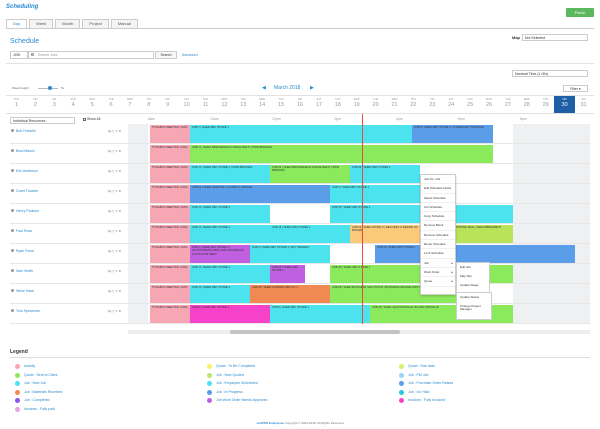 The height and width of the screenshot is (429, 600). Describe the element at coordinates (230, 314) in the screenshot. I see `schedule-block: JOB 4 | SHED ABC STORE 1` at that location.